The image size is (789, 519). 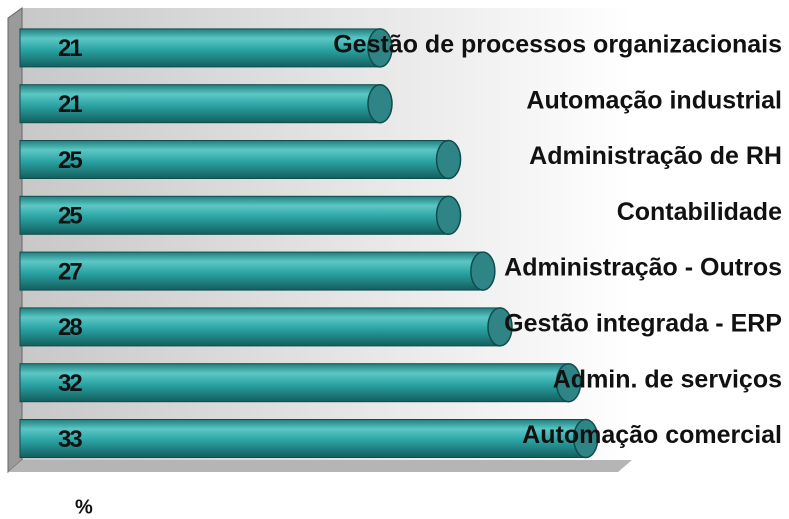 I want to click on category-label: Contabilidade, so click(x=699, y=212).